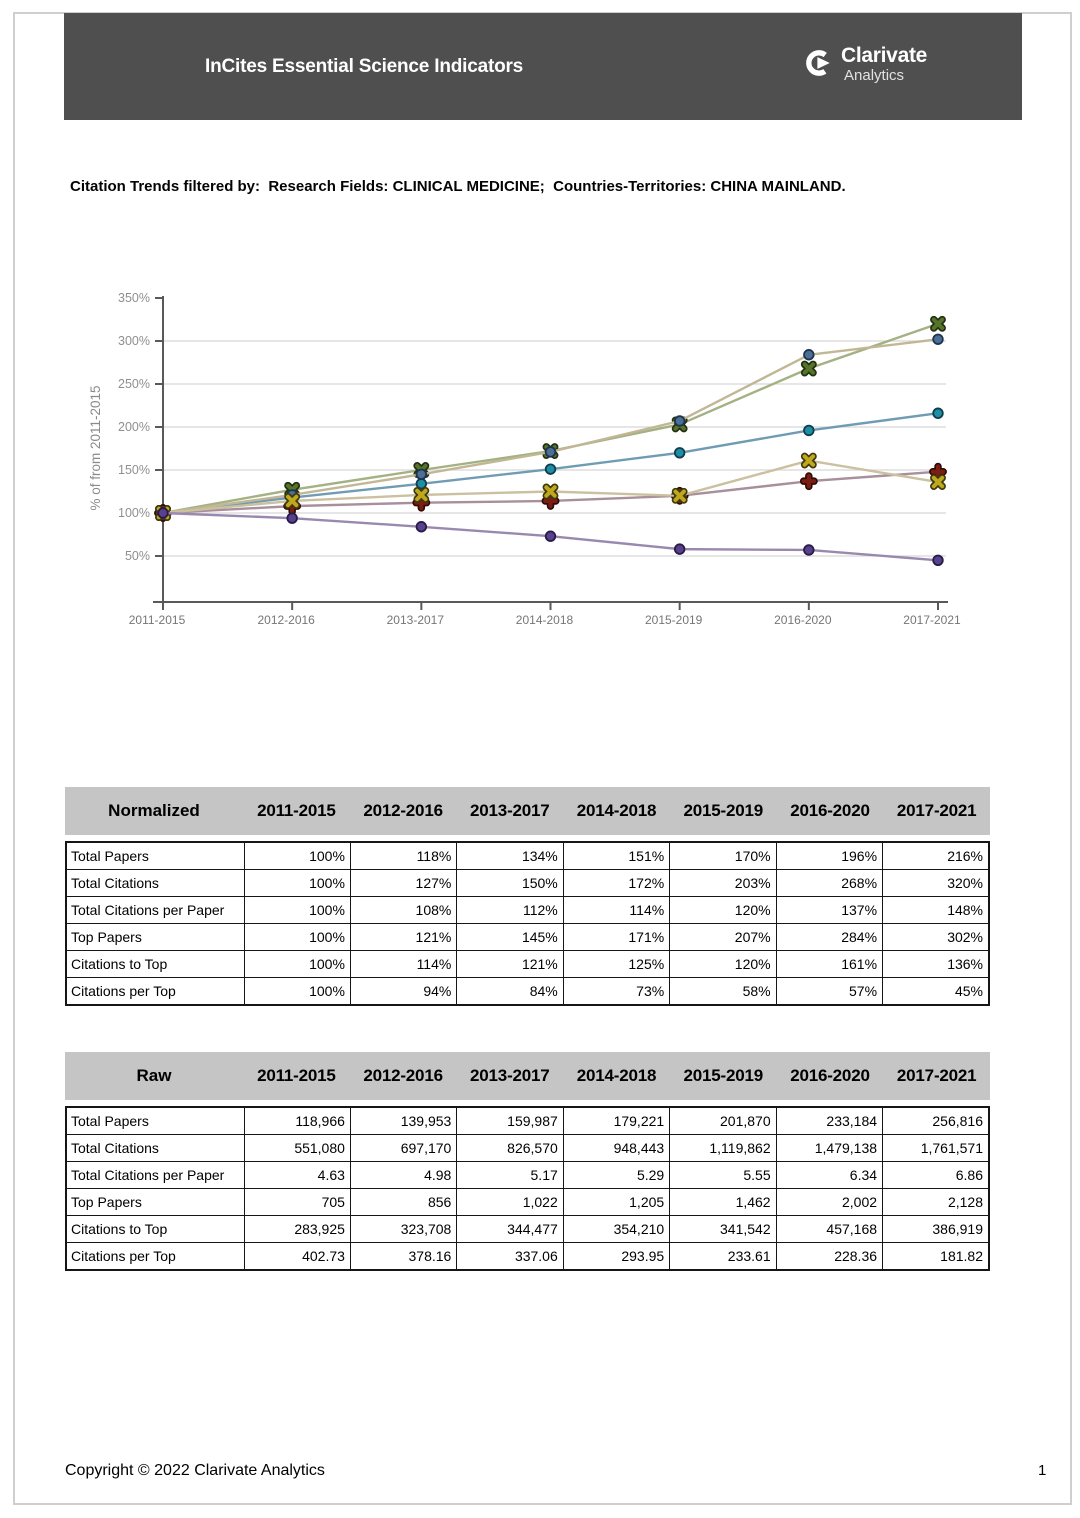  I want to click on cell-value: 136%, so click(936, 964).